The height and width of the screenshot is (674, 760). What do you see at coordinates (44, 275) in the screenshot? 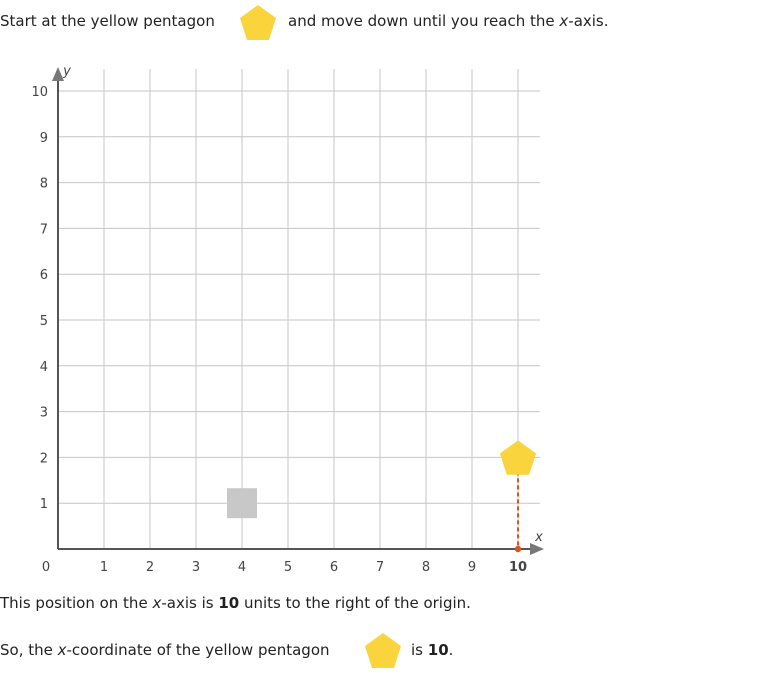
I see `y-tick-label: 6` at bounding box center [44, 275].